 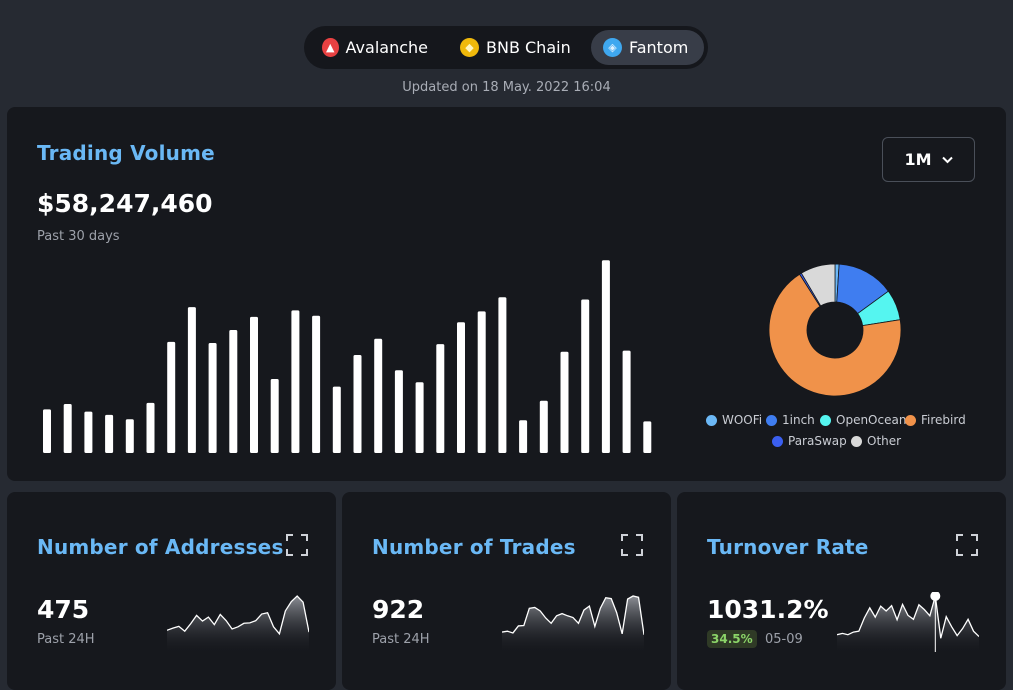 I want to click on legend-label: WOOFi, so click(x=742, y=420).